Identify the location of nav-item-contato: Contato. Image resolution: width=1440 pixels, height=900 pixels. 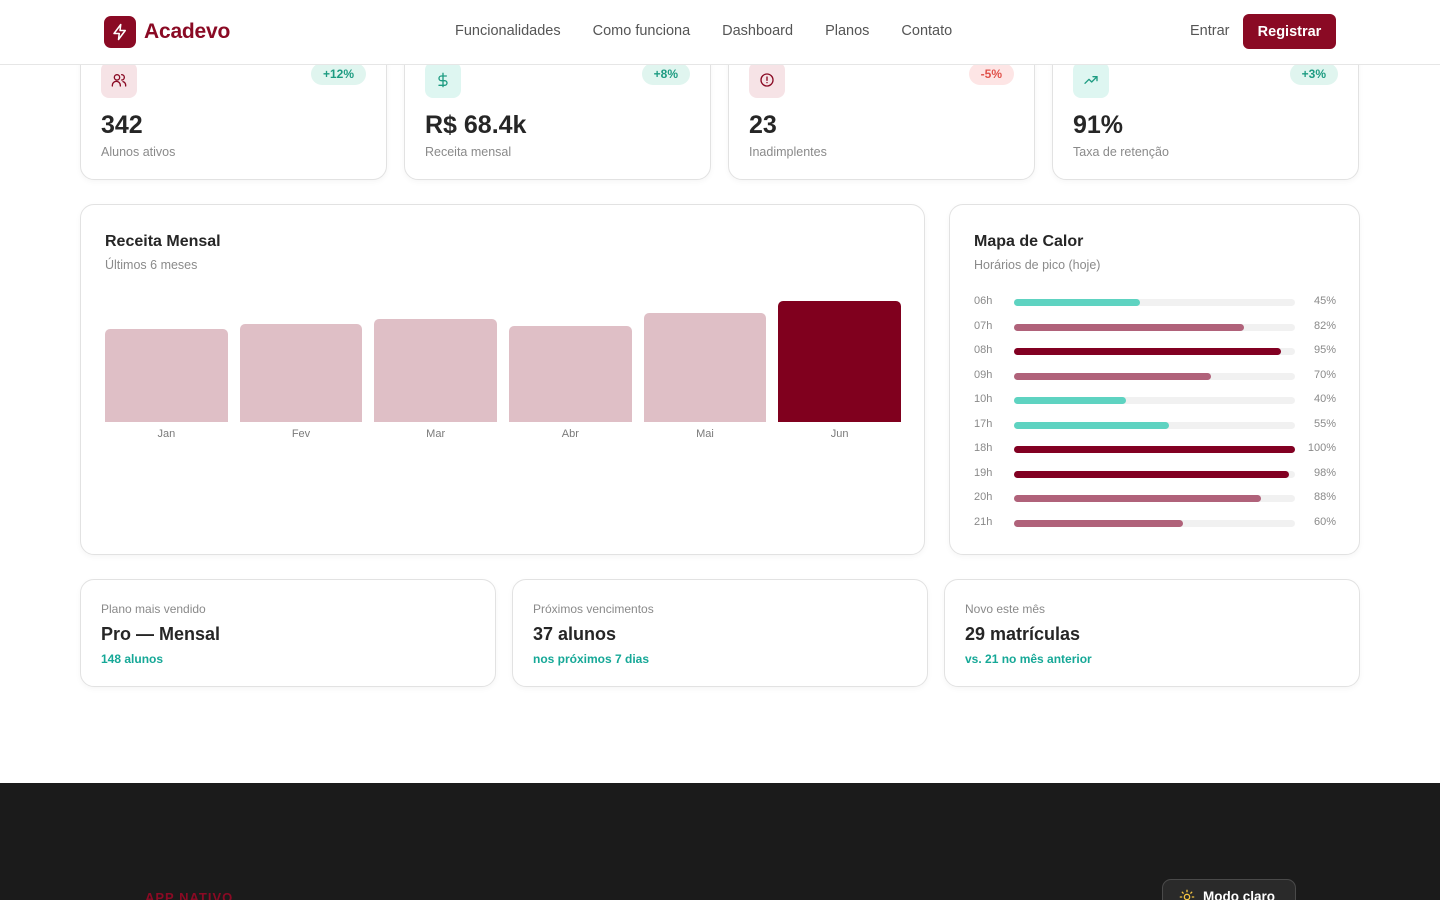
(927, 31).